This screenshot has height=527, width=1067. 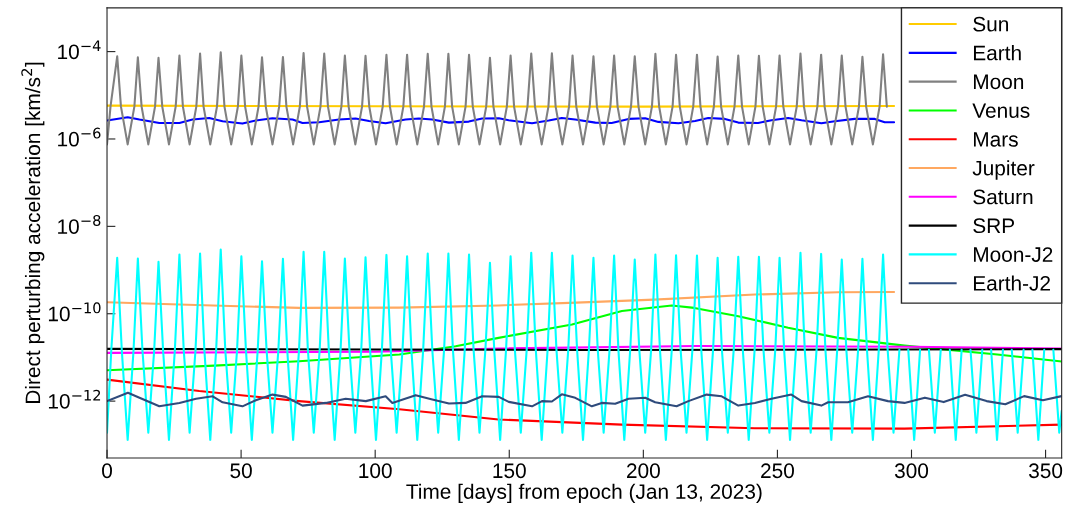 What do you see at coordinates (995, 139) in the screenshot?
I see `legend-label: Mars` at bounding box center [995, 139].